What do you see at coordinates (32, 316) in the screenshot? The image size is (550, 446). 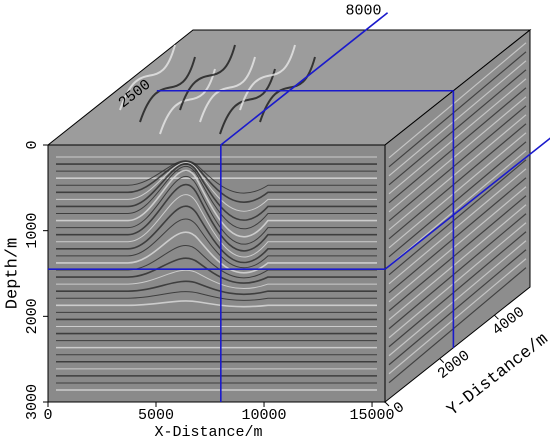 I see `z-tick-label: 2000` at bounding box center [32, 316].